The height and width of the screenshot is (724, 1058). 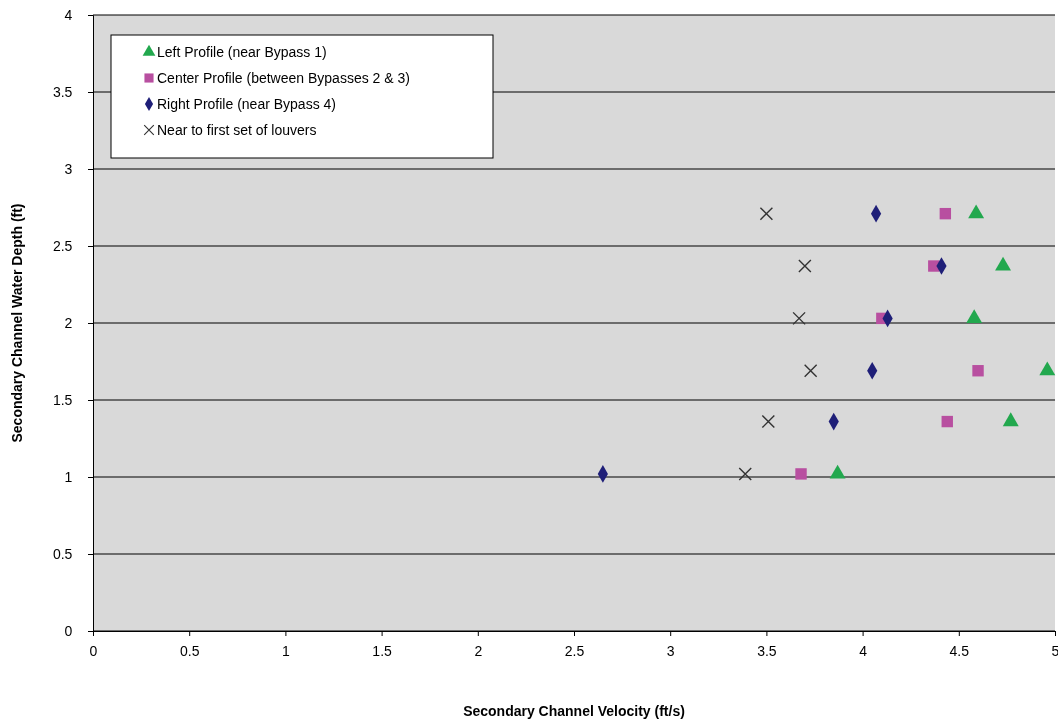 What do you see at coordinates (68, 630) in the screenshot?
I see `y-tick-label: 0` at bounding box center [68, 630].